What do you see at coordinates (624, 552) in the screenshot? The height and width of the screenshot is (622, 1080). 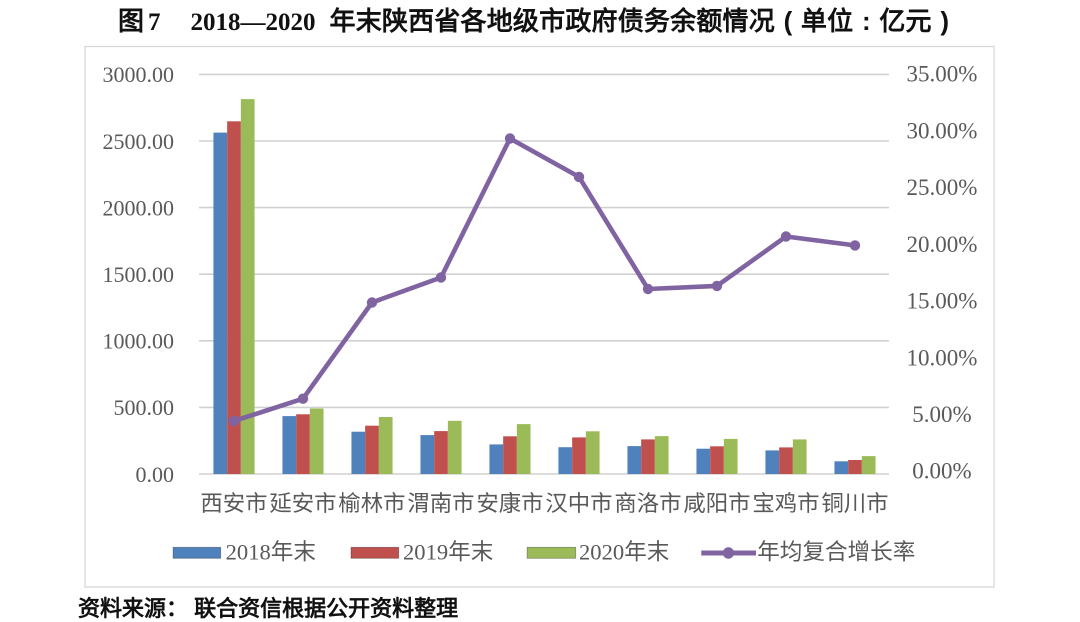 I see `svg-text: 2020年末` at bounding box center [624, 552].